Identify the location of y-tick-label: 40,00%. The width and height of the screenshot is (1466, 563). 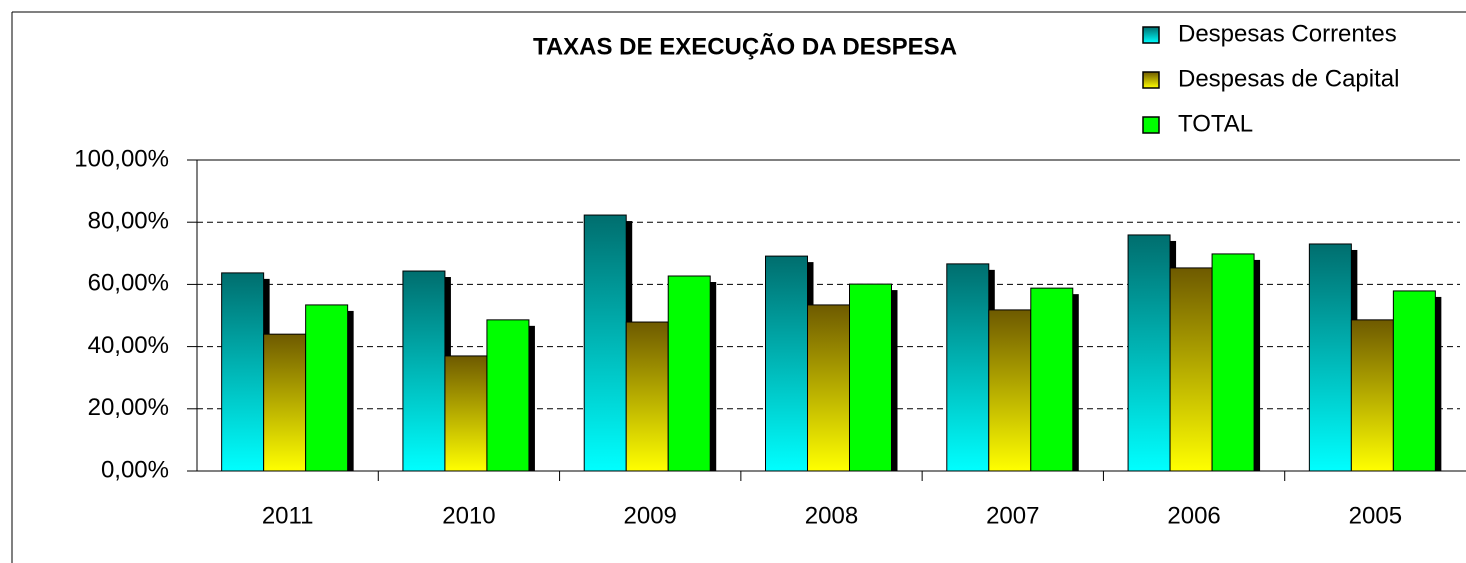
(128, 345).